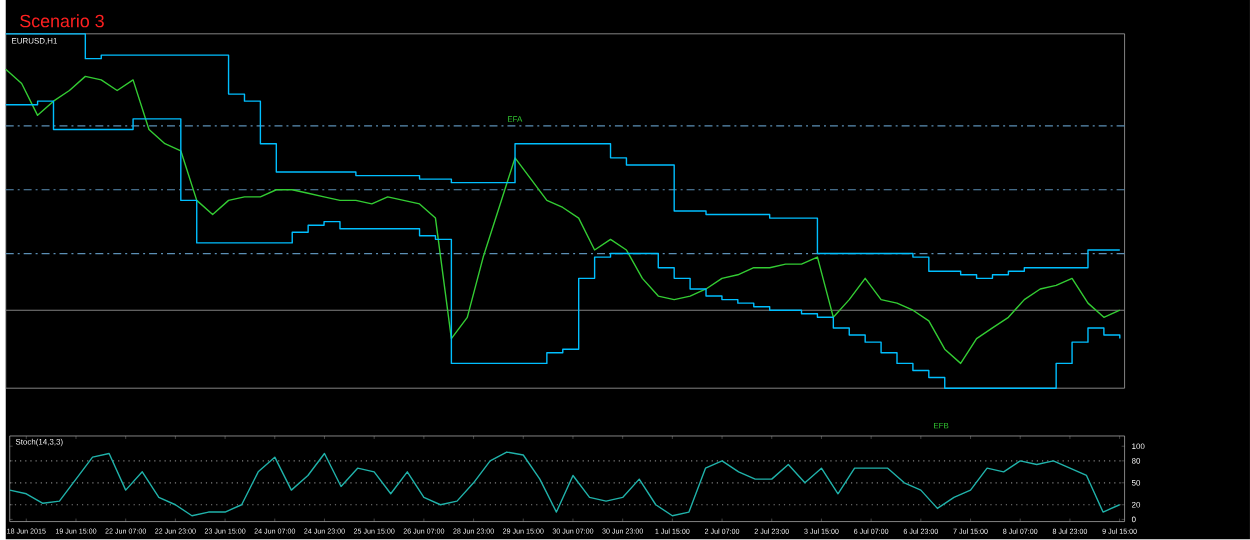 This screenshot has width=1250, height=540. Describe the element at coordinates (62, 21) in the screenshot. I see `text: Scenario 3` at that location.